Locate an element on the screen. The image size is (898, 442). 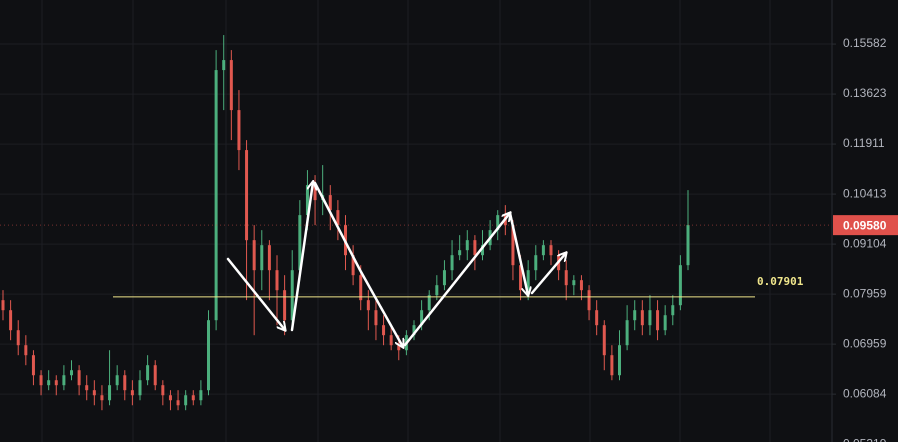
last-price-label: 0.09580 is located at coordinates (865, 225).